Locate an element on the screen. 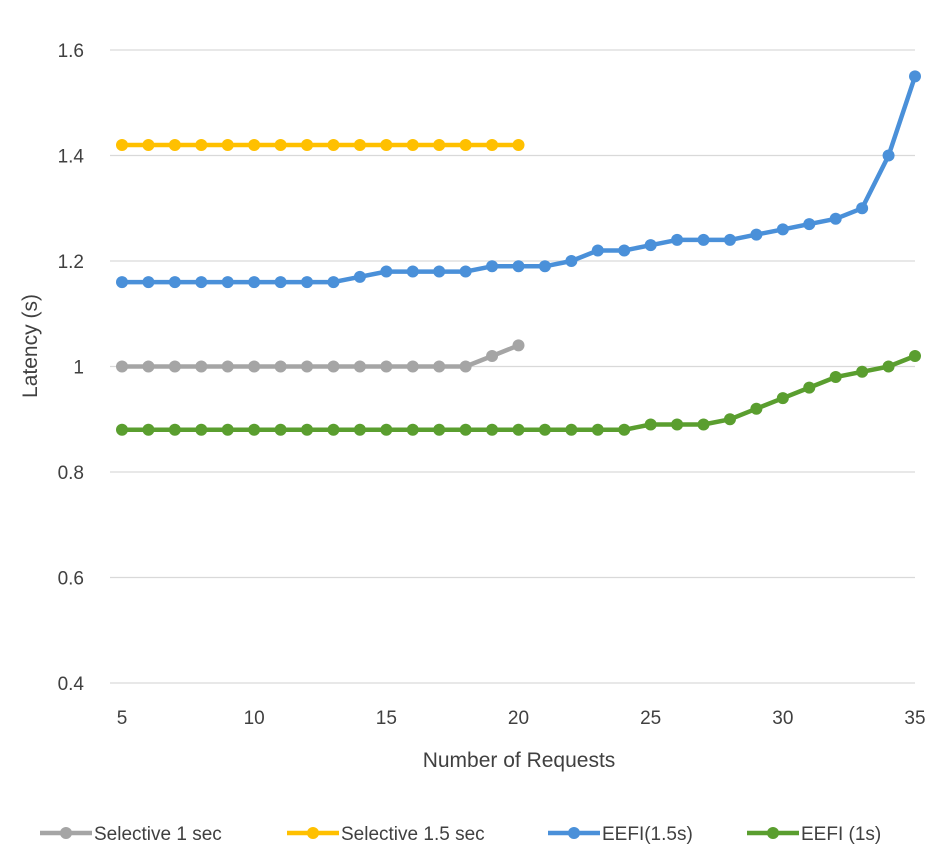 The width and height of the screenshot is (950, 867). y-tick-label: 1.4 is located at coordinates (71, 157).